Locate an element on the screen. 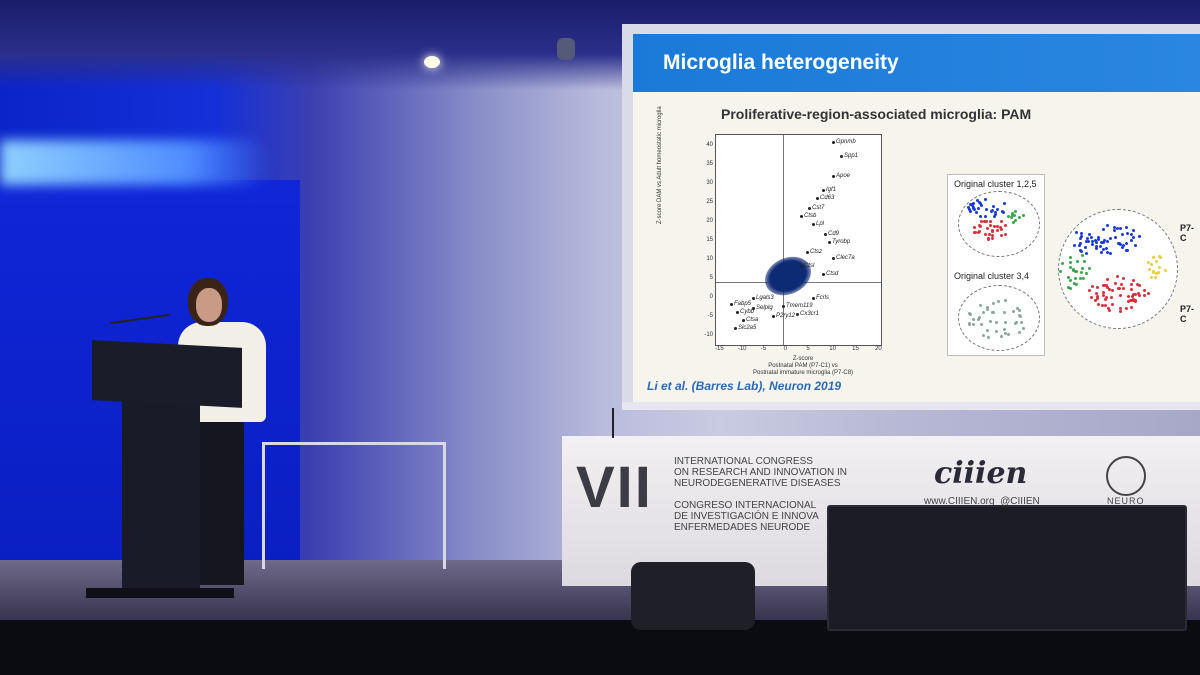 The width and height of the screenshot is (1200, 675). security-camera-icon is located at coordinates (566, 49).